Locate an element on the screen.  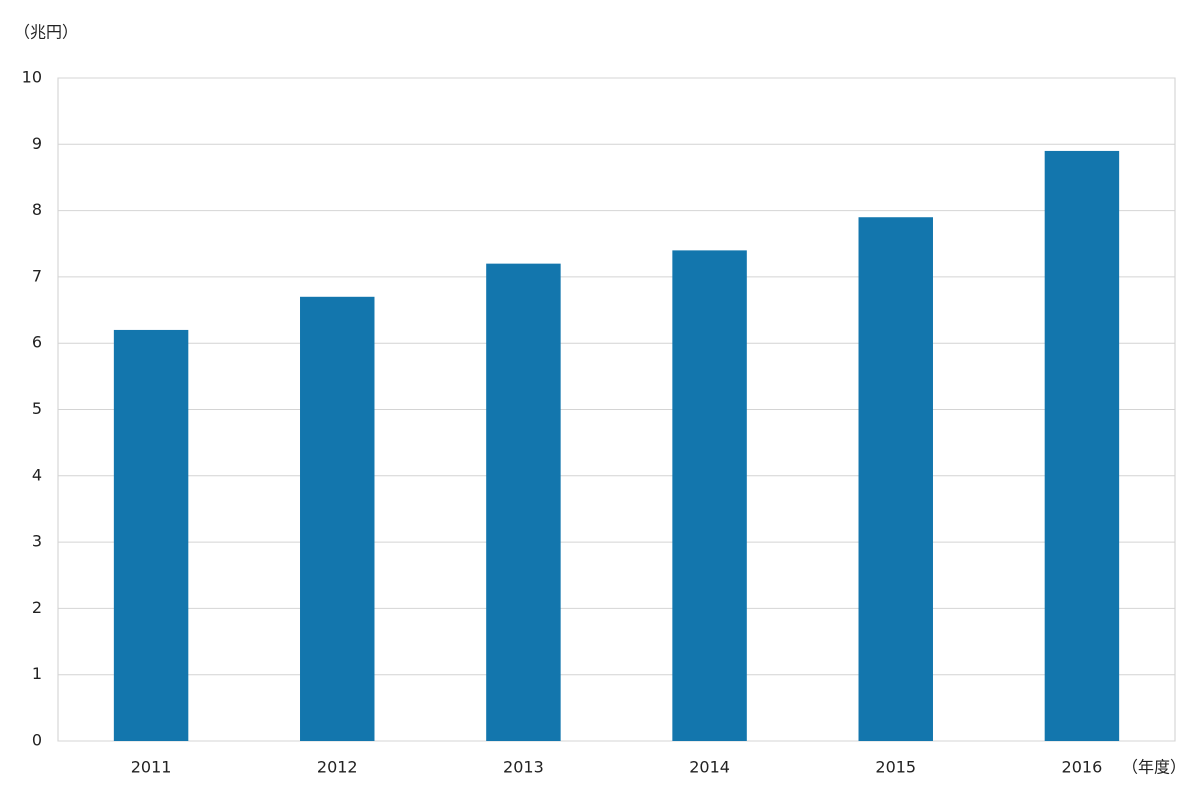
y-tick-label: 6 is located at coordinates (37, 342).